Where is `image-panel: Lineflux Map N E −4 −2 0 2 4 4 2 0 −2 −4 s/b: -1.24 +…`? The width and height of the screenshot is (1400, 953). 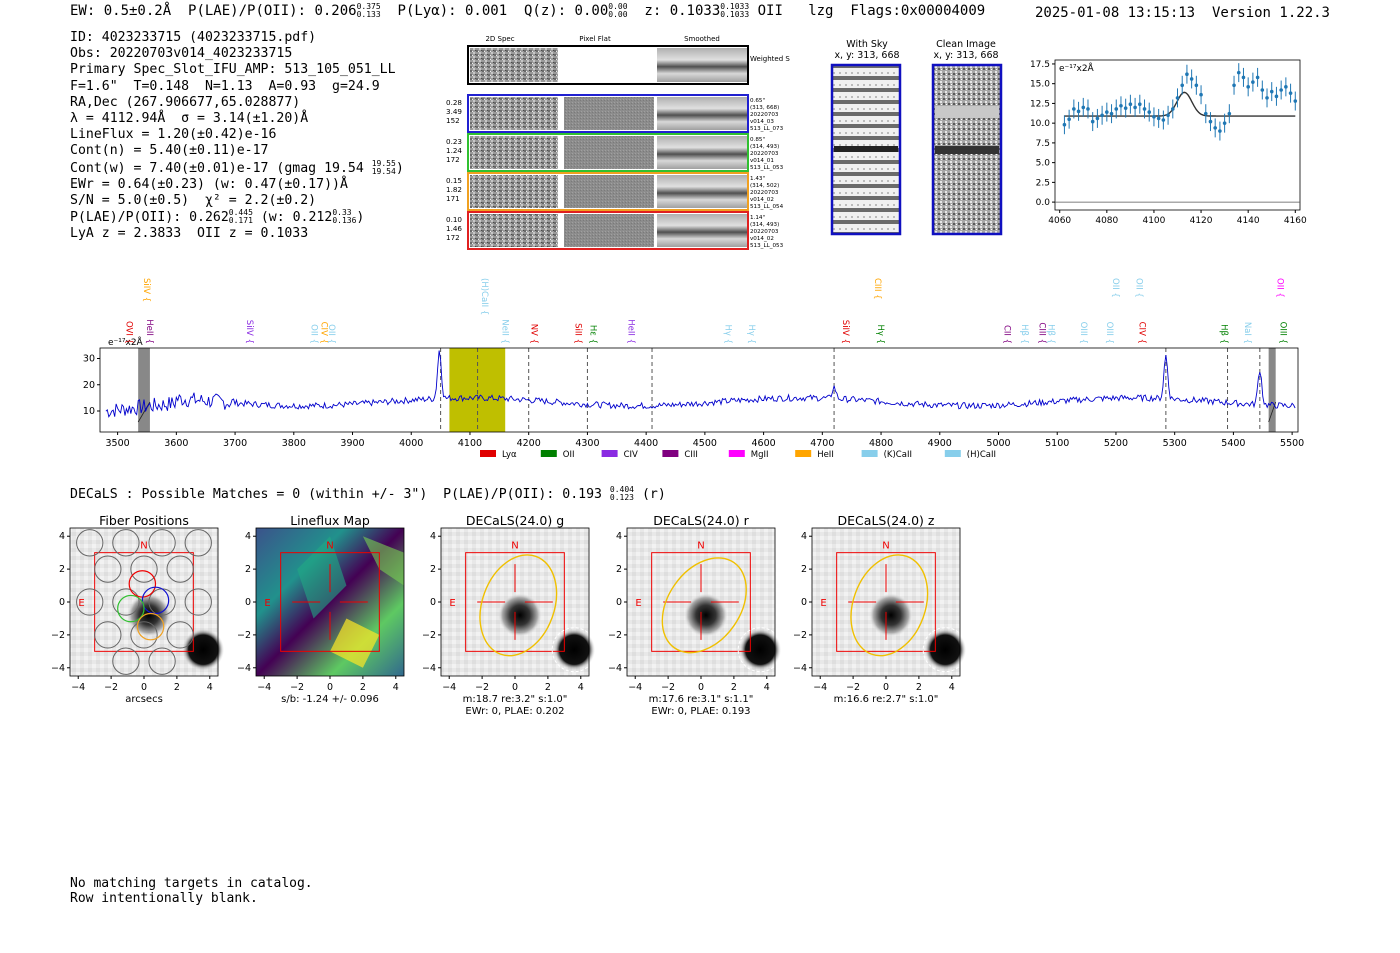 image-panel: Lineflux Map N E −4 −2 0 2 4 4 2 0 −2 −4 s/b: -1.24 +… is located at coordinates (321, 609).